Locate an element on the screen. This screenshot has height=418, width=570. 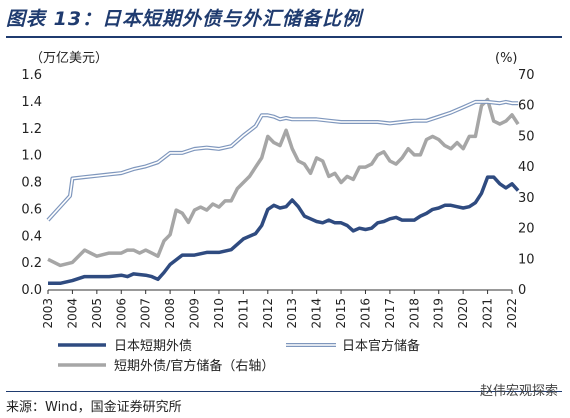
x-tick-label: 2021 is located at coordinates (488, 313).